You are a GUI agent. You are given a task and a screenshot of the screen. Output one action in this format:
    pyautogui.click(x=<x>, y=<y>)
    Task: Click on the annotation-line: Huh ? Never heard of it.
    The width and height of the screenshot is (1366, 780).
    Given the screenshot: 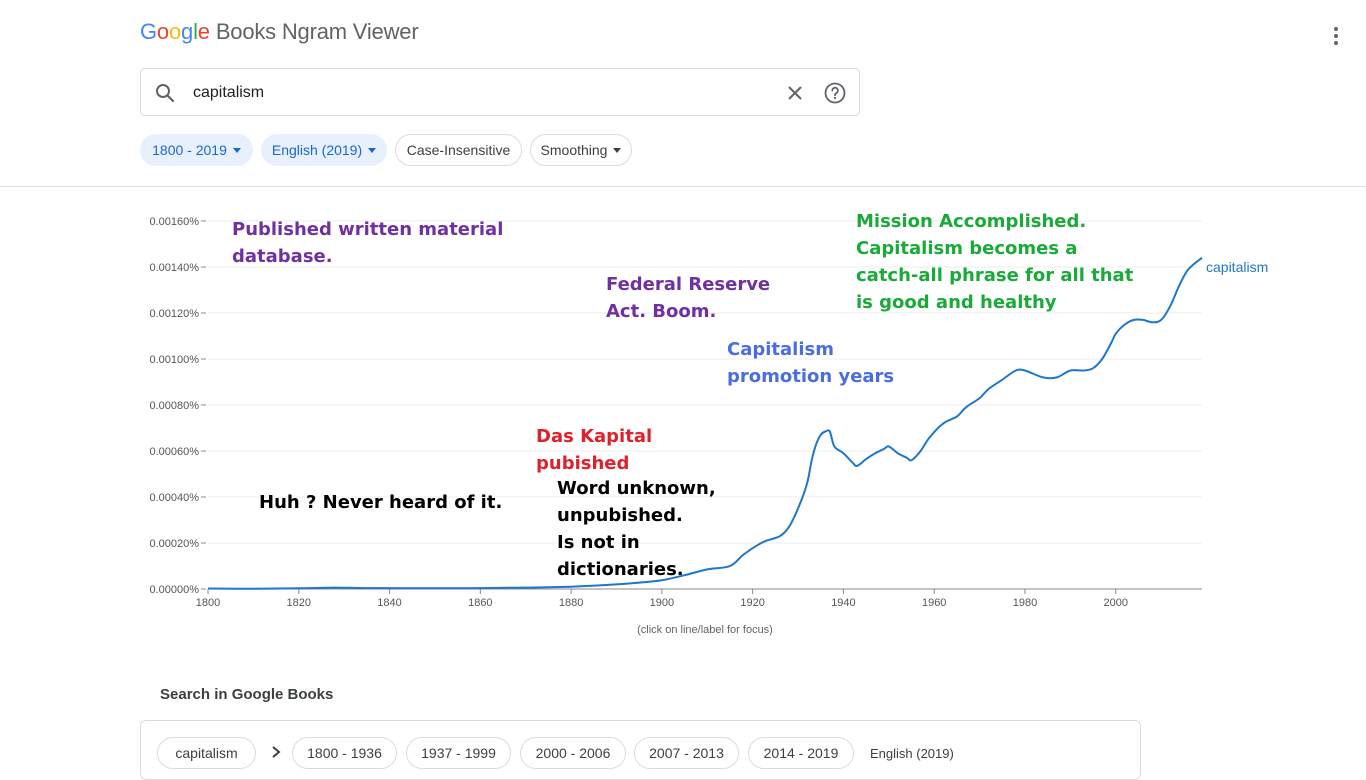 What is the action you would take?
    pyautogui.click(x=381, y=502)
    